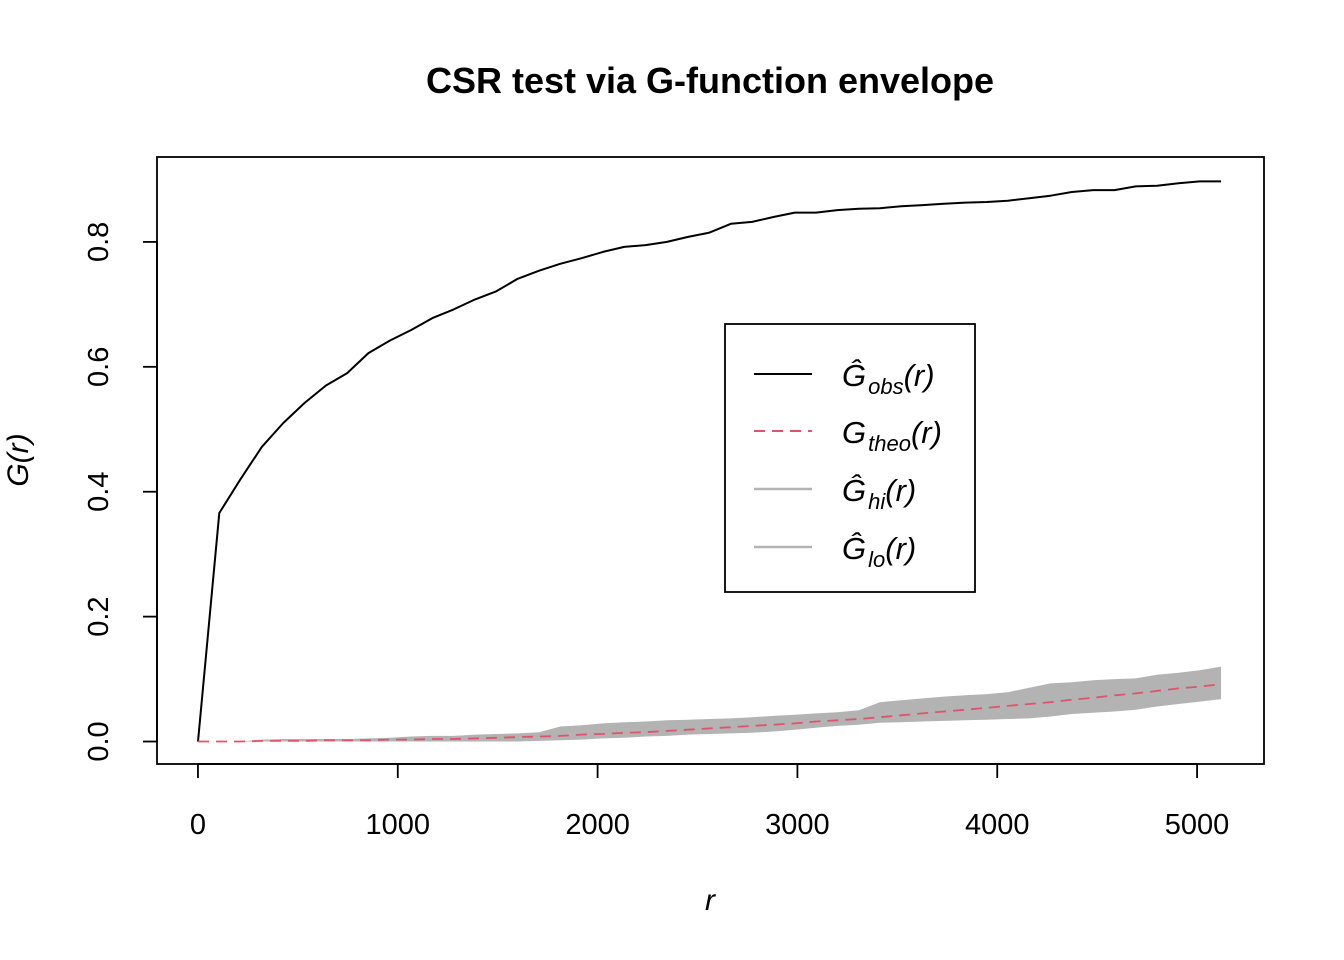 This screenshot has height=960, width=1344. I want to click on y-tick-label: 0.4, so click(99, 492).